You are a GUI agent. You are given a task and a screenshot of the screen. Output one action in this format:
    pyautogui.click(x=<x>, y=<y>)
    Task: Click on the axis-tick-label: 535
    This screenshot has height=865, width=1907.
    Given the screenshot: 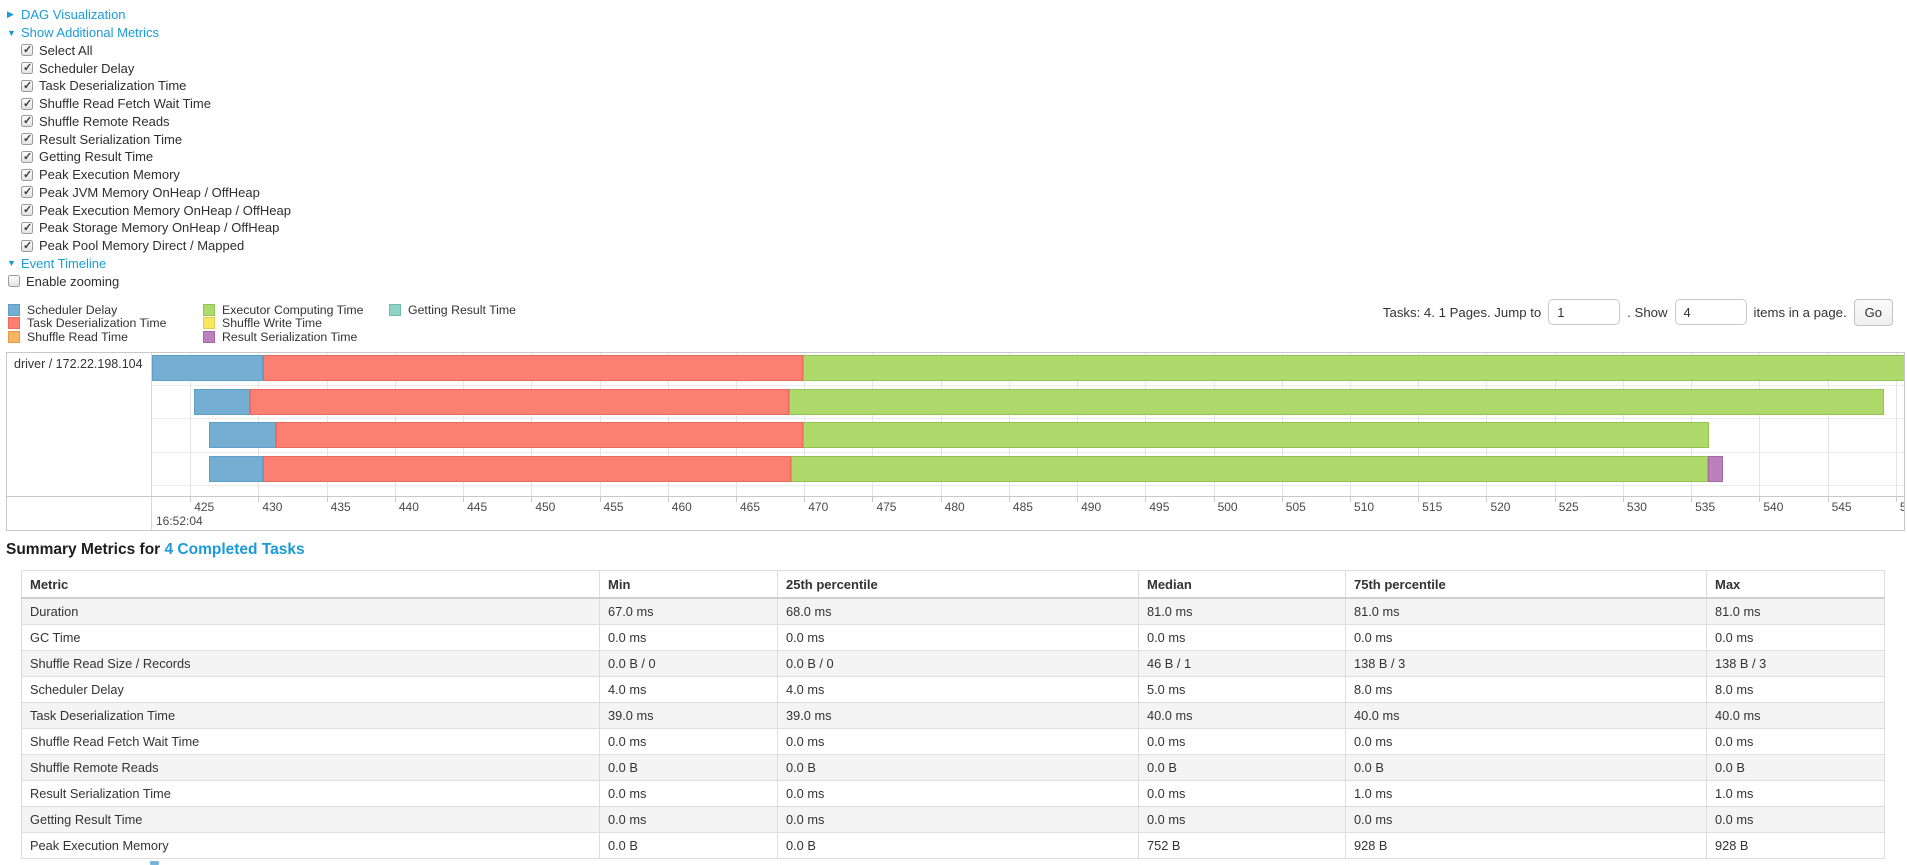 What is the action you would take?
    pyautogui.click(x=1705, y=507)
    